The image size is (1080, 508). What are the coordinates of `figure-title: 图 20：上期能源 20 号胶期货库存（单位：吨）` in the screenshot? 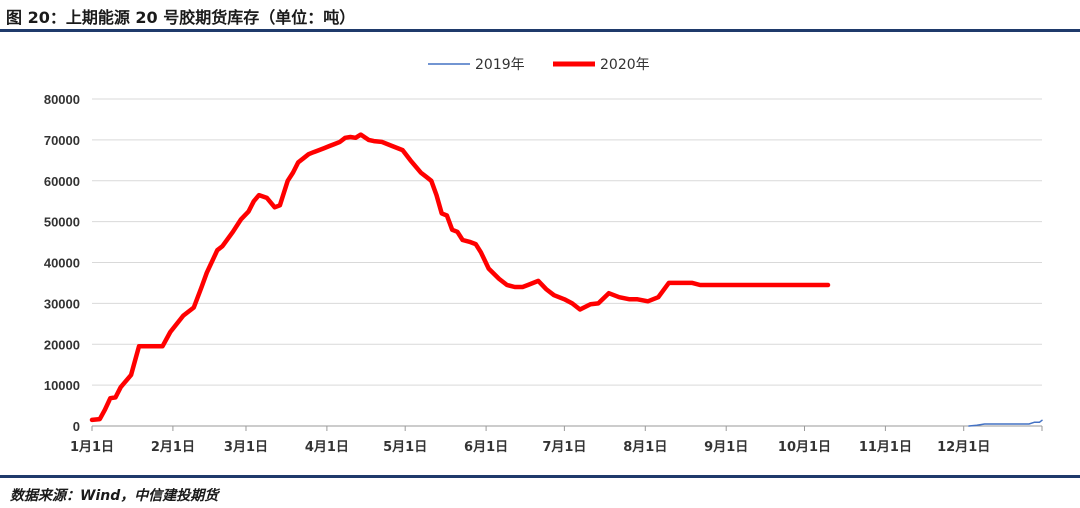 It's located at (181, 17).